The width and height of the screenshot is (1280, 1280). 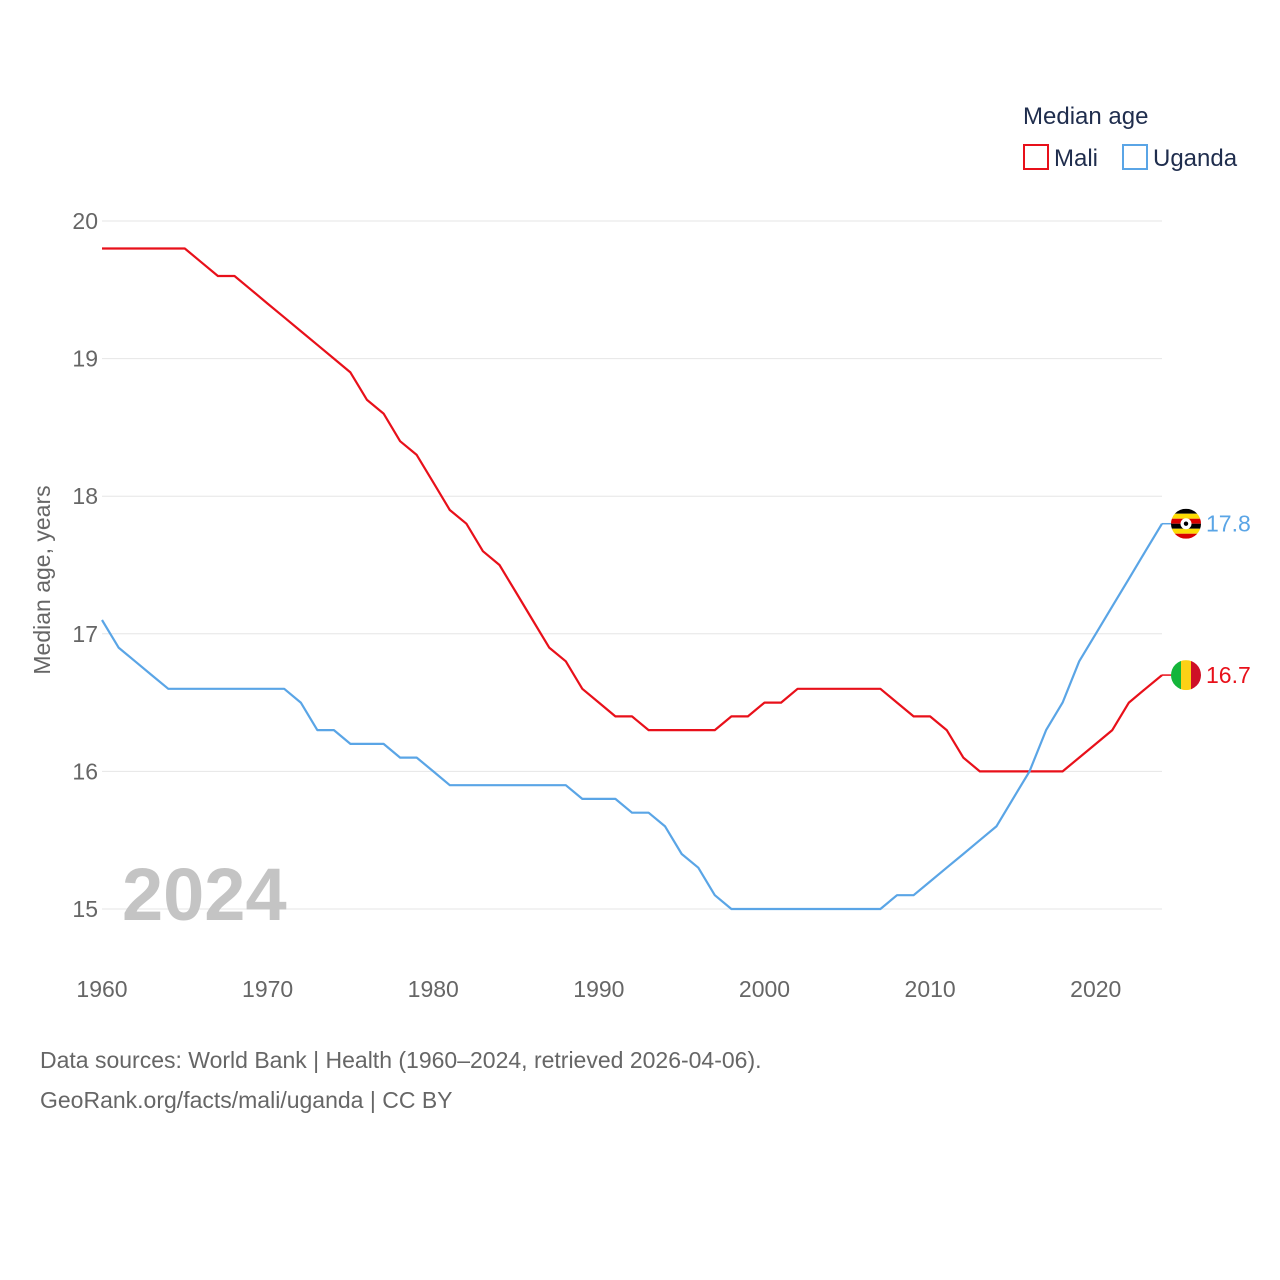 I want to click on y-axis-ticks: 15 16 17 18 19 20, so click(x=85, y=565).